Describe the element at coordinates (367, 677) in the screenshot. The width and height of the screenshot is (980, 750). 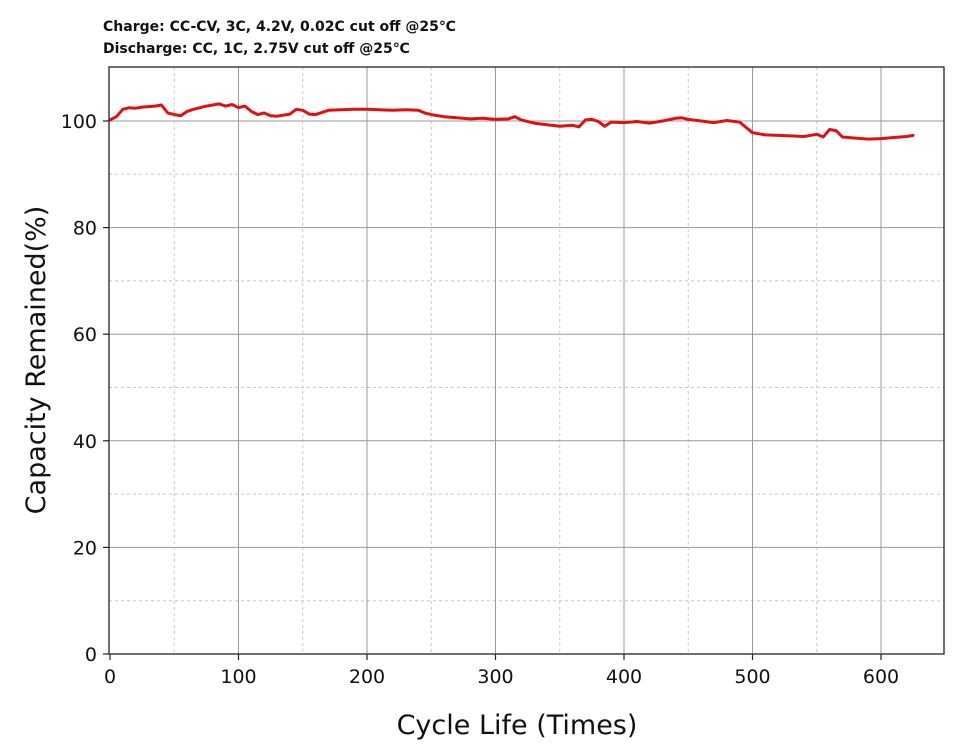
I see `x-tick-label: 200` at that location.